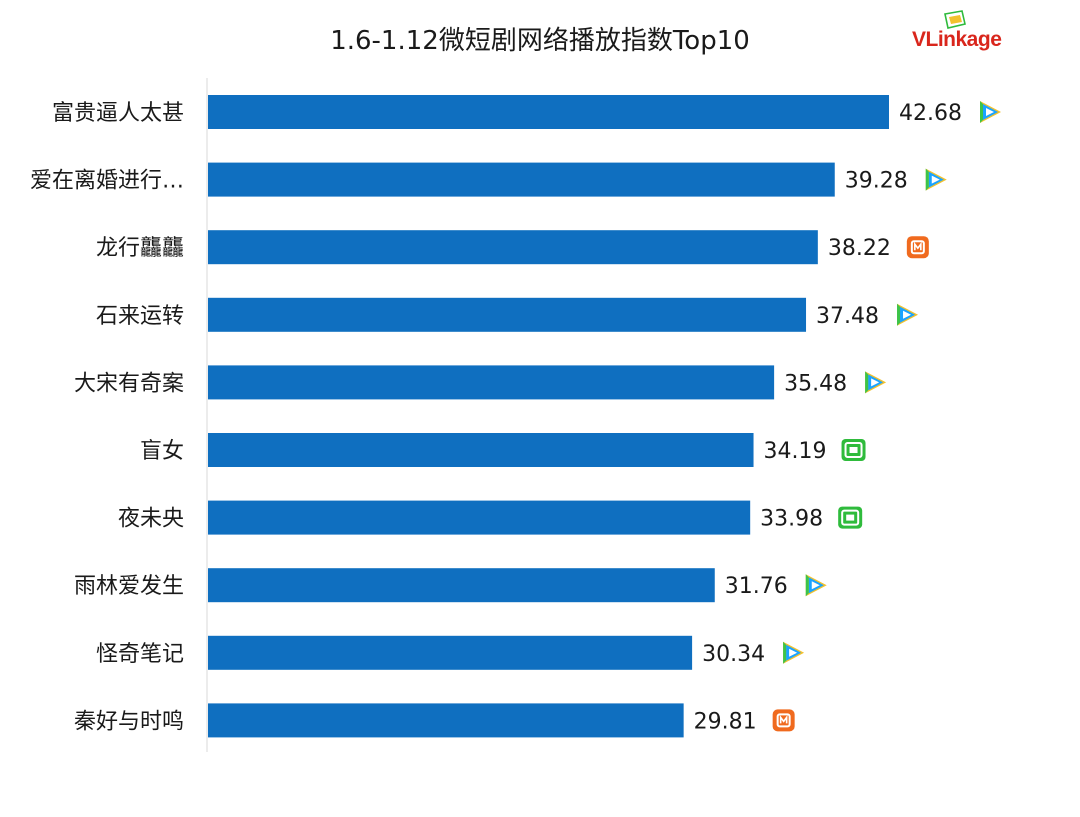  What do you see at coordinates (925, 39) in the screenshot?
I see `logo-text-v: VL` at bounding box center [925, 39].